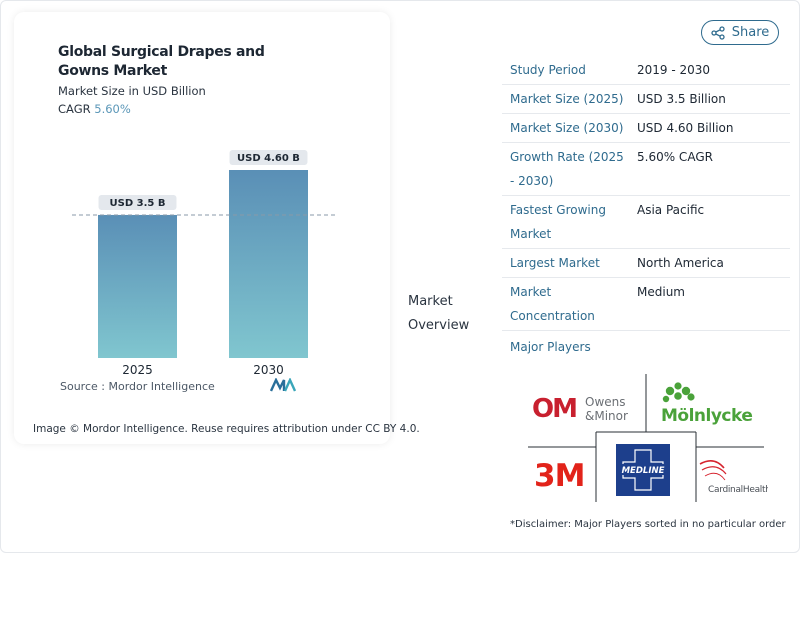 The height and width of the screenshot is (625, 800). I want to click on overview-line-1: Market, so click(430, 301).